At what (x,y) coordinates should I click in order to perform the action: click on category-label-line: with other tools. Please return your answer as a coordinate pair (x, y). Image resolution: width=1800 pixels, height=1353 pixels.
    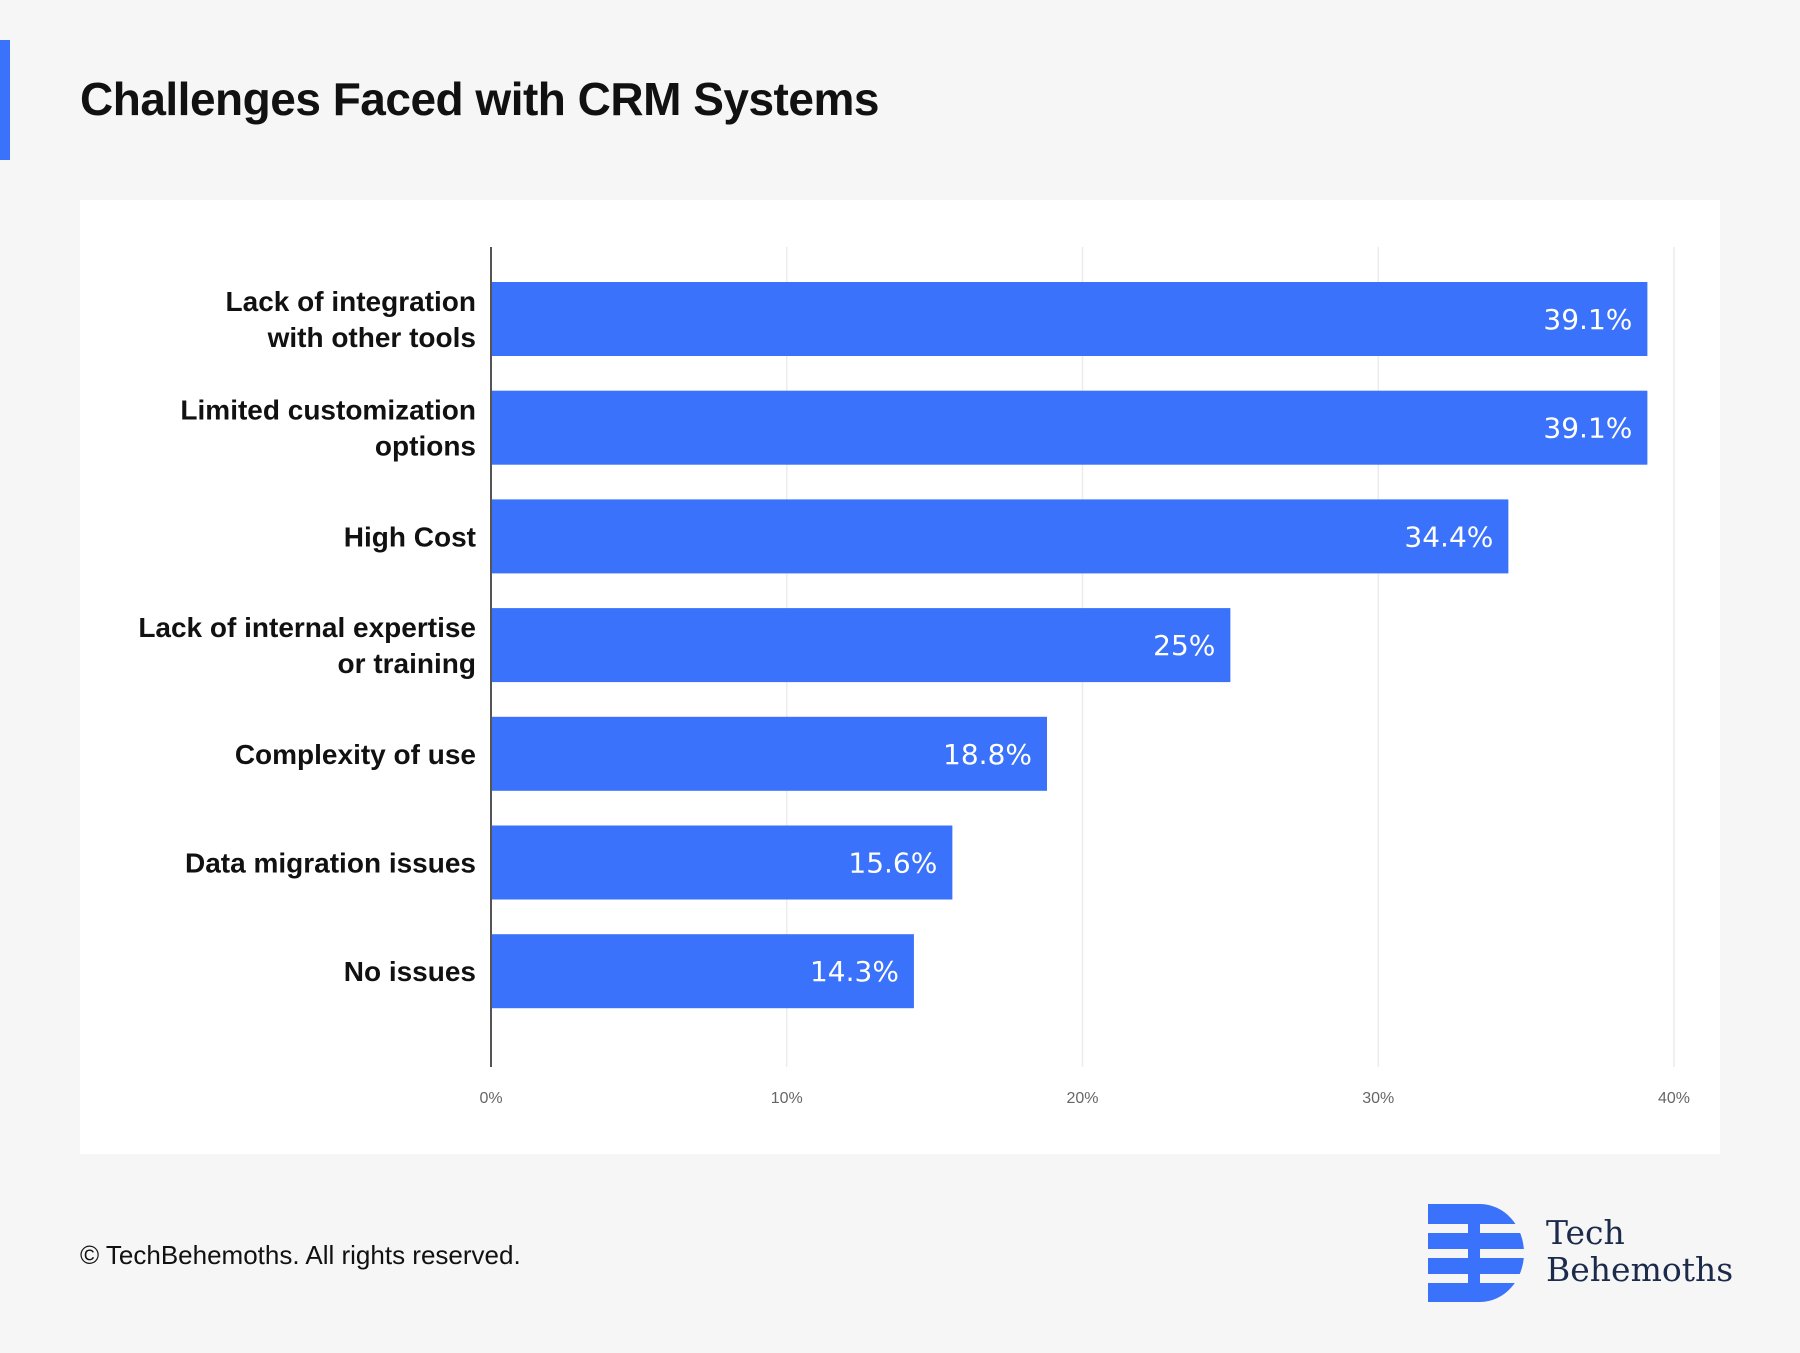
    Looking at the image, I should click on (371, 337).